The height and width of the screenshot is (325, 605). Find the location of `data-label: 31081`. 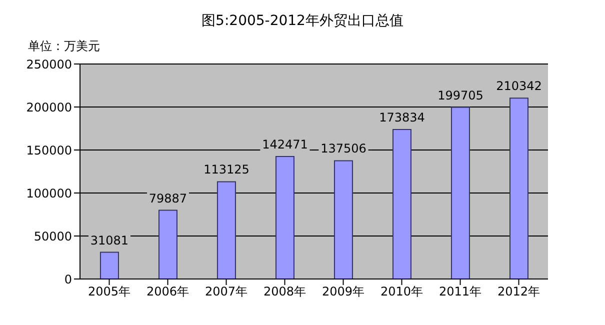

data-label: 31081 is located at coordinates (109, 240).